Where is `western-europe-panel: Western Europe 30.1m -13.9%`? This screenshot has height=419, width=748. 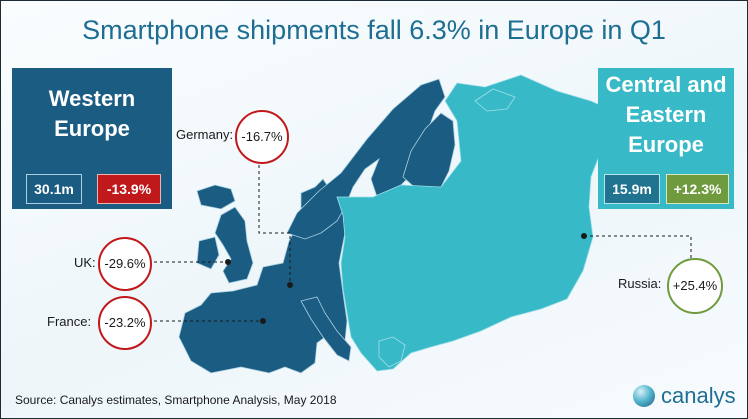
western-europe-panel: Western Europe 30.1m -13.9% is located at coordinates (92, 138).